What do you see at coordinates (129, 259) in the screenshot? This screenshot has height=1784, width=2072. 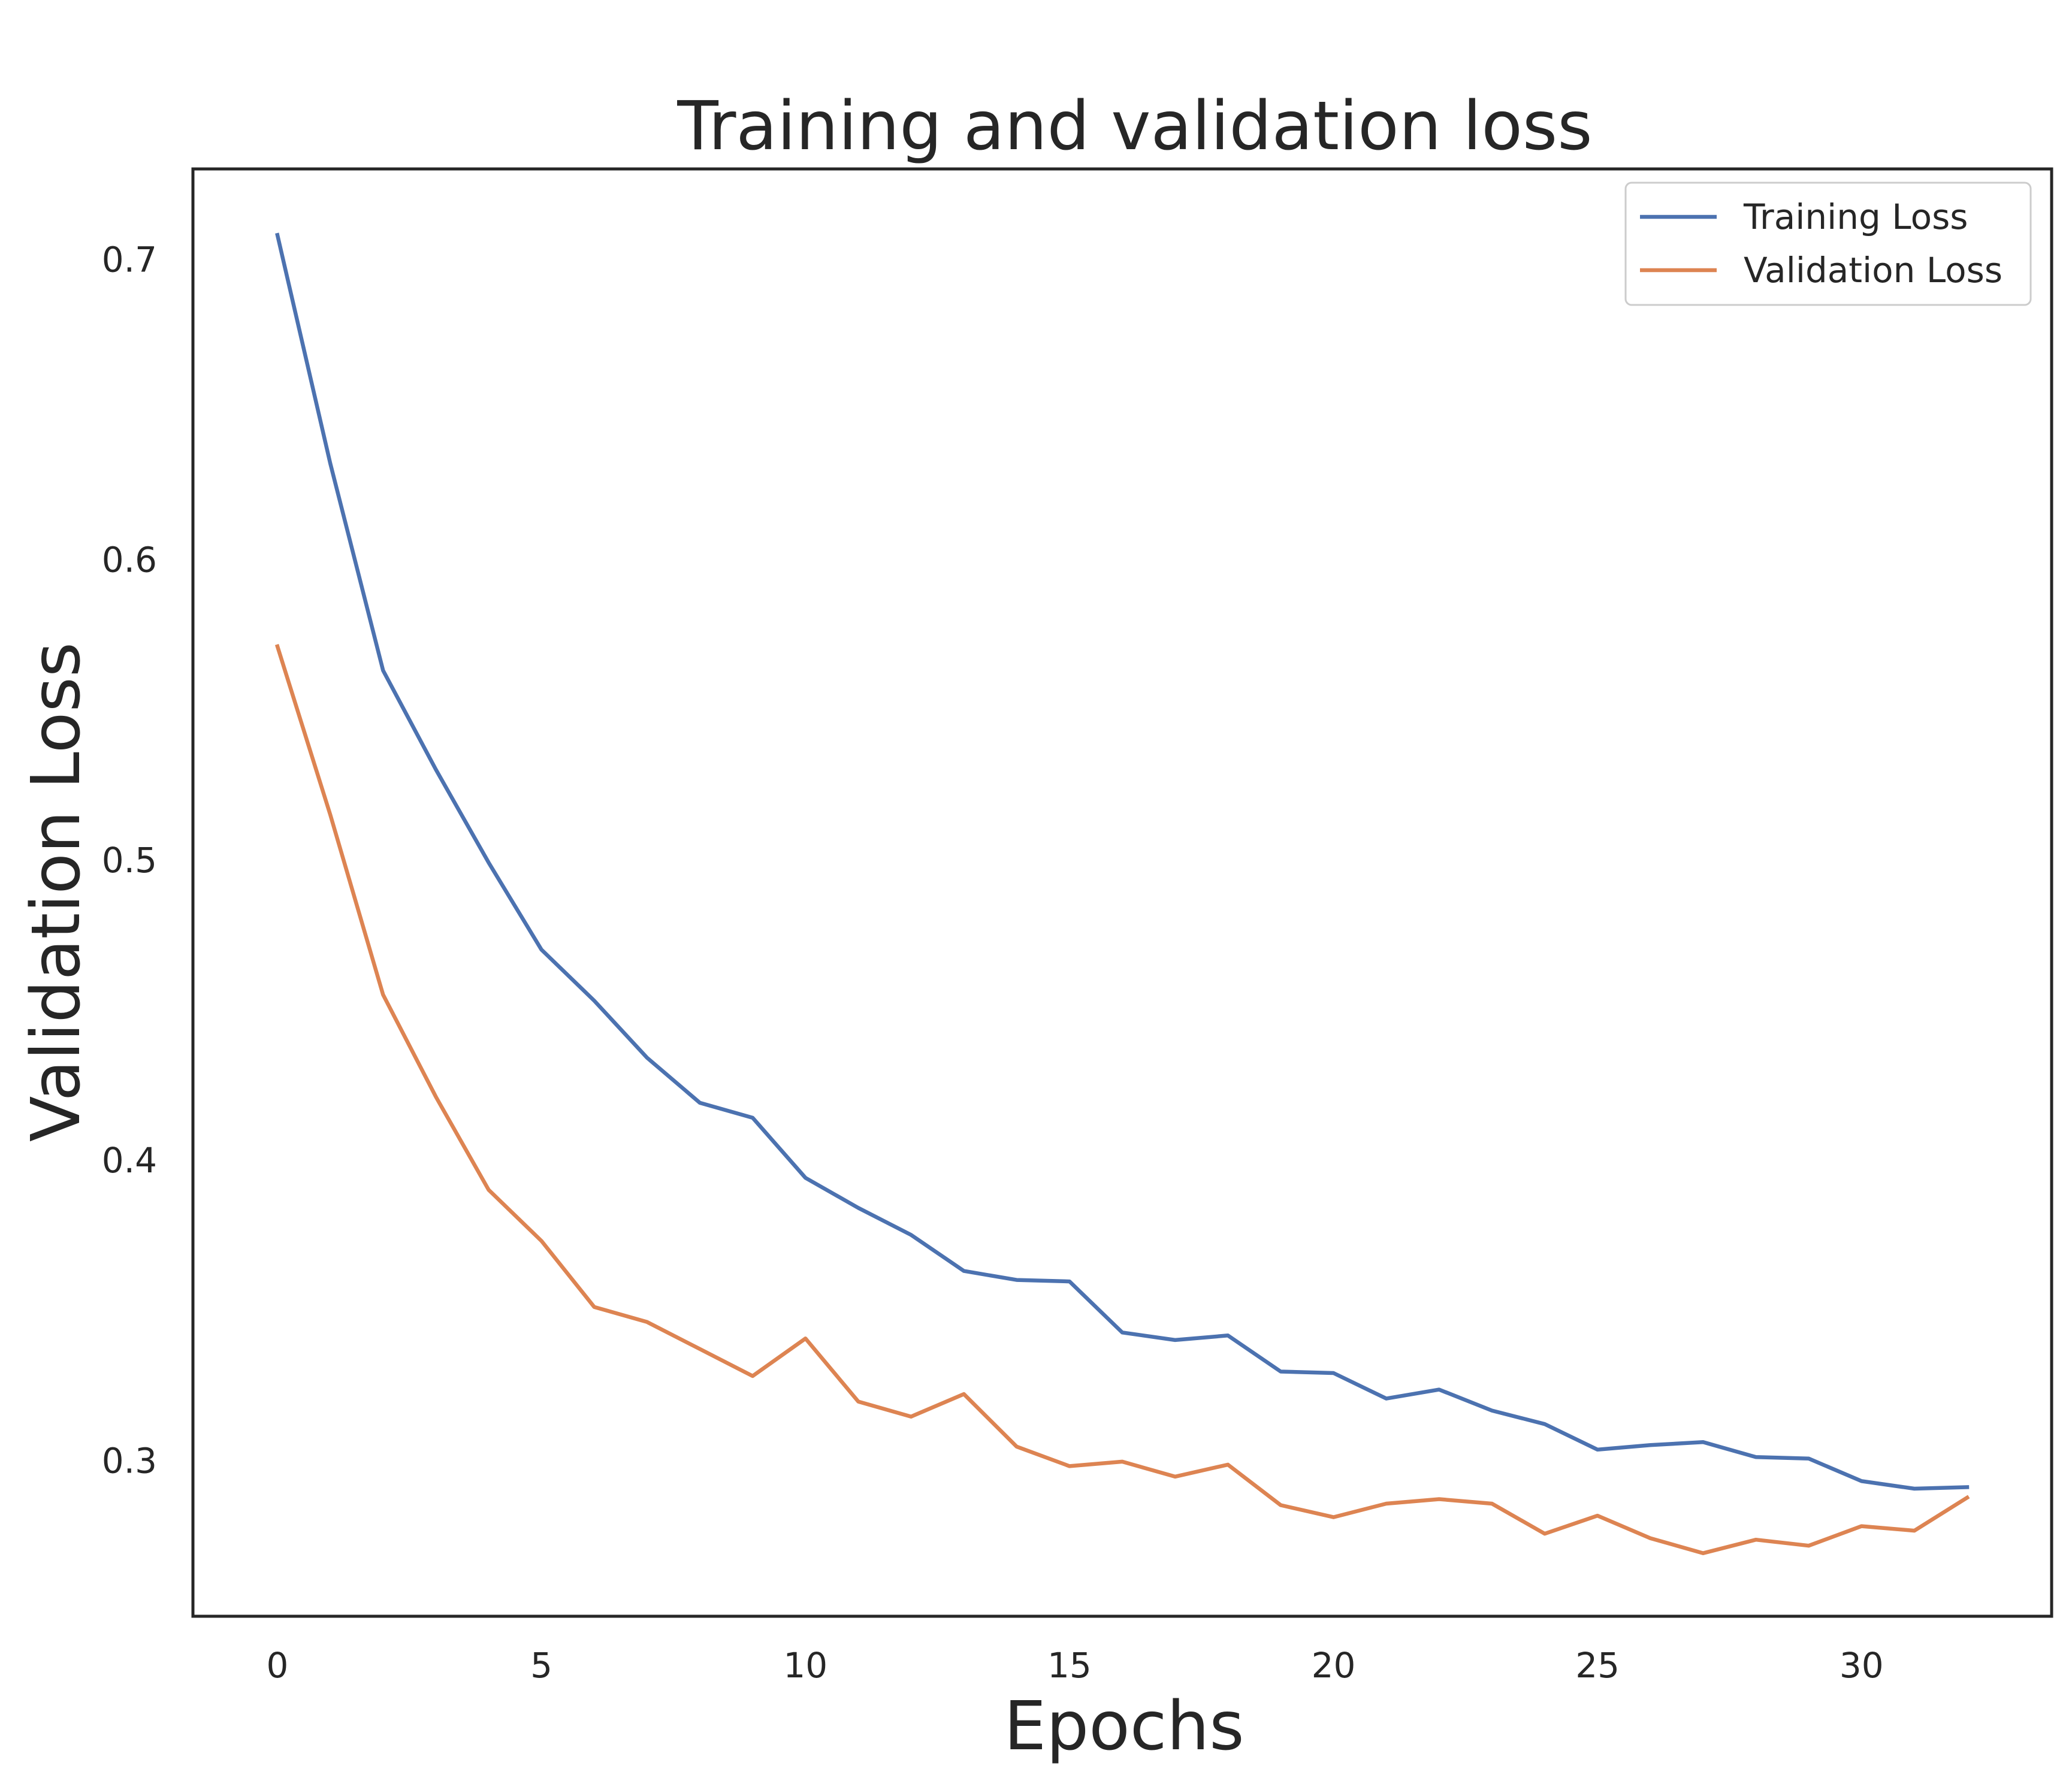 I see `y-tick-label: 0.7` at bounding box center [129, 259].